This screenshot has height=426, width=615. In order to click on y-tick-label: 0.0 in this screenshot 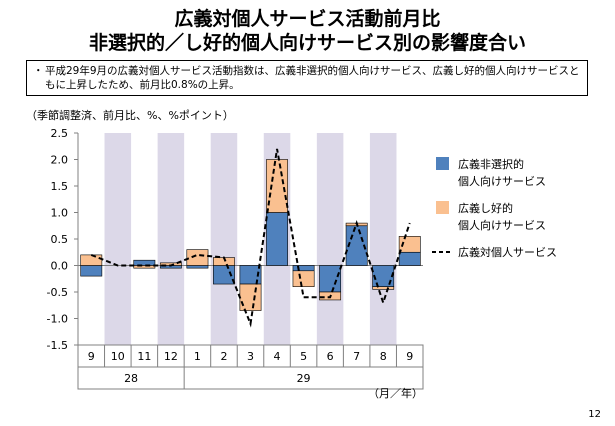, I will do `click(60, 266)`.